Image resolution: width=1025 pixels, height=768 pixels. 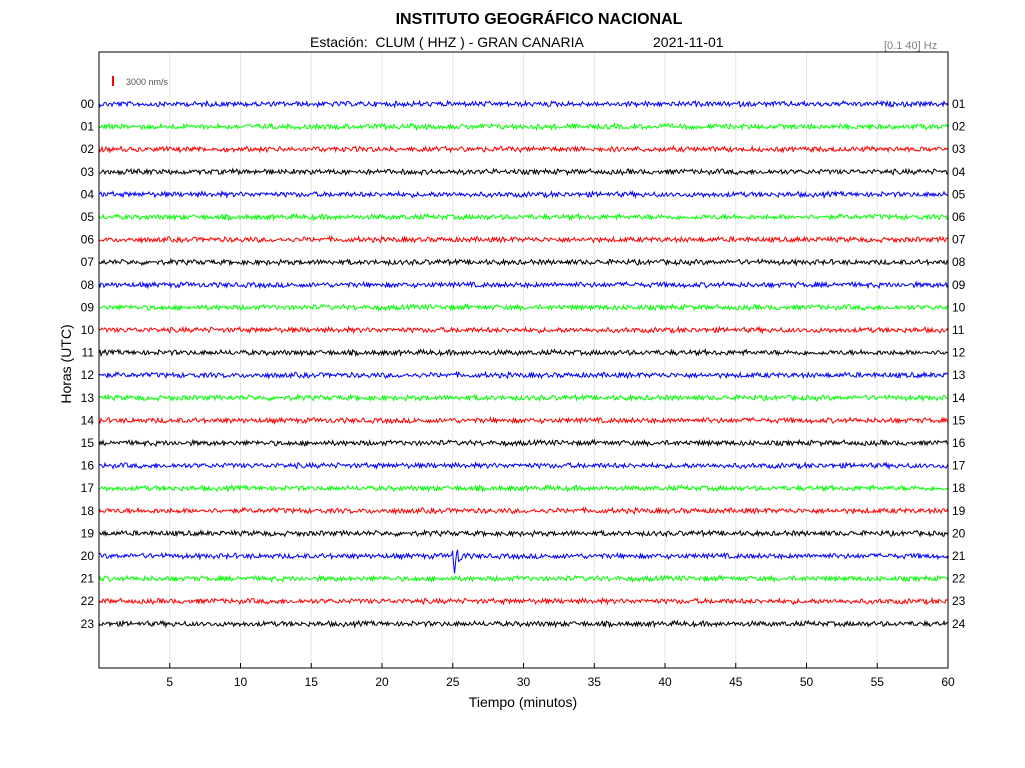 I want to click on x-tick-label: 10, so click(x=241, y=682).